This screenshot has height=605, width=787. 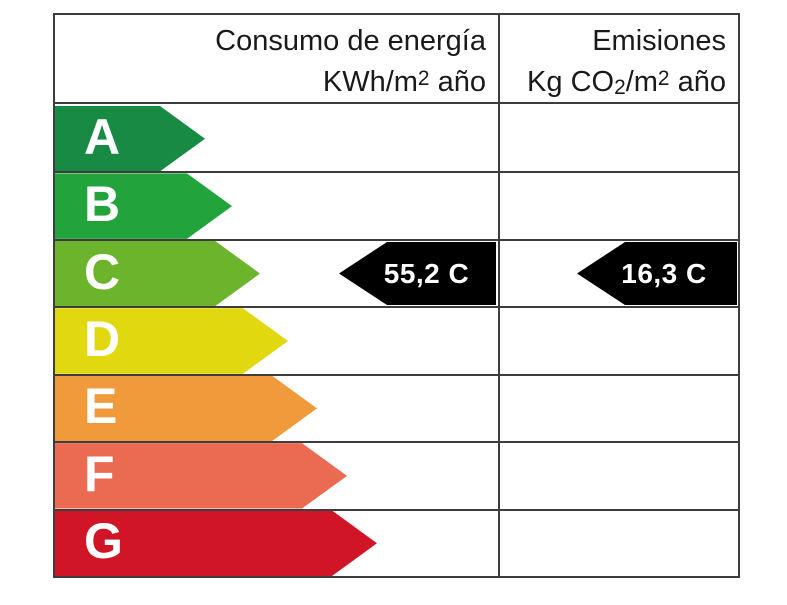 What do you see at coordinates (457, 81) in the screenshot?
I see `energy-unit-tail: año` at bounding box center [457, 81].